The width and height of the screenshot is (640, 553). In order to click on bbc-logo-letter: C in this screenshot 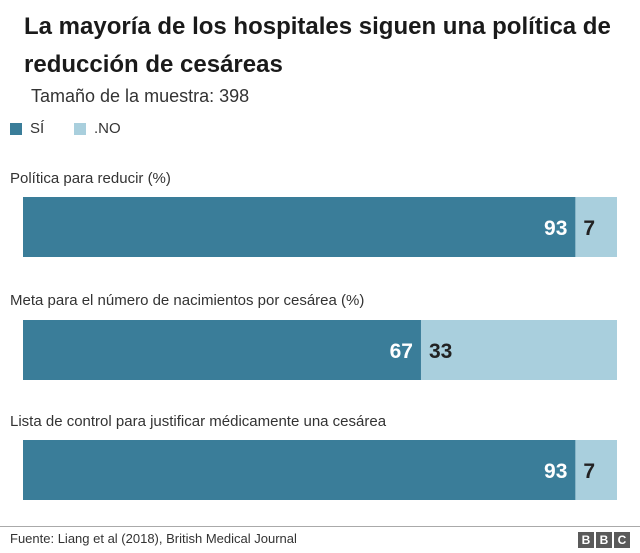, I will do `click(622, 540)`.